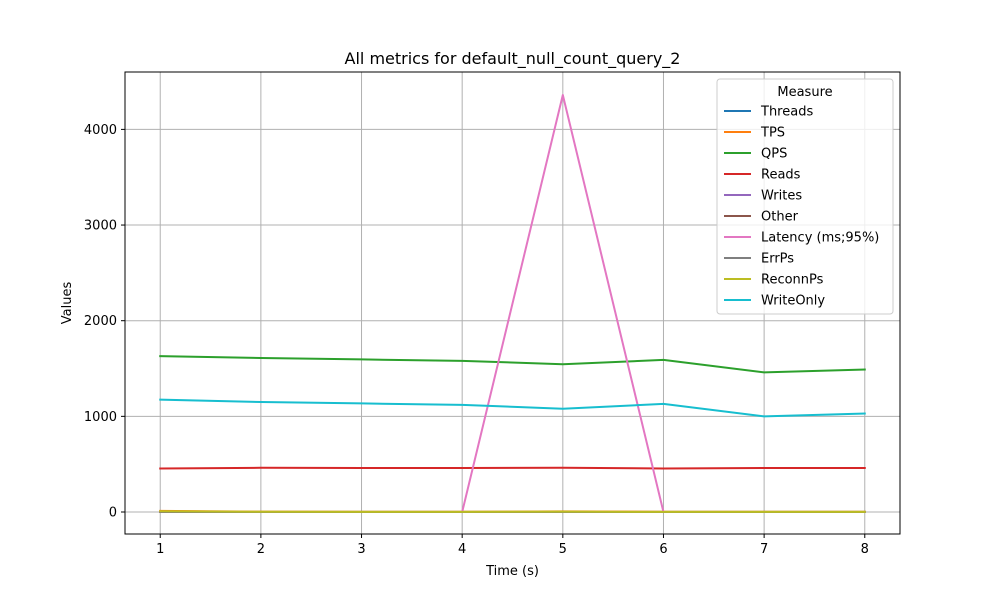  What do you see at coordinates (512, 468) in the screenshot?
I see `series-line-reads` at bounding box center [512, 468].